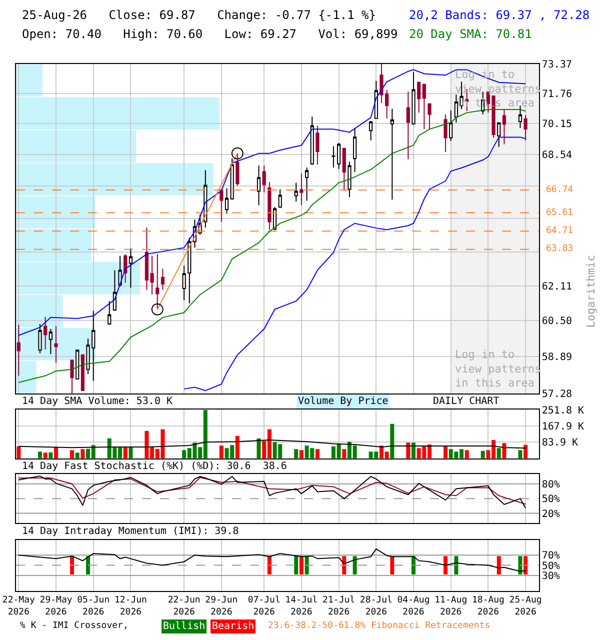 This screenshot has width=600, height=640. What do you see at coordinates (525, 607) in the screenshot?
I see `x-tick-label: 25-Aug 2026` at bounding box center [525, 607].